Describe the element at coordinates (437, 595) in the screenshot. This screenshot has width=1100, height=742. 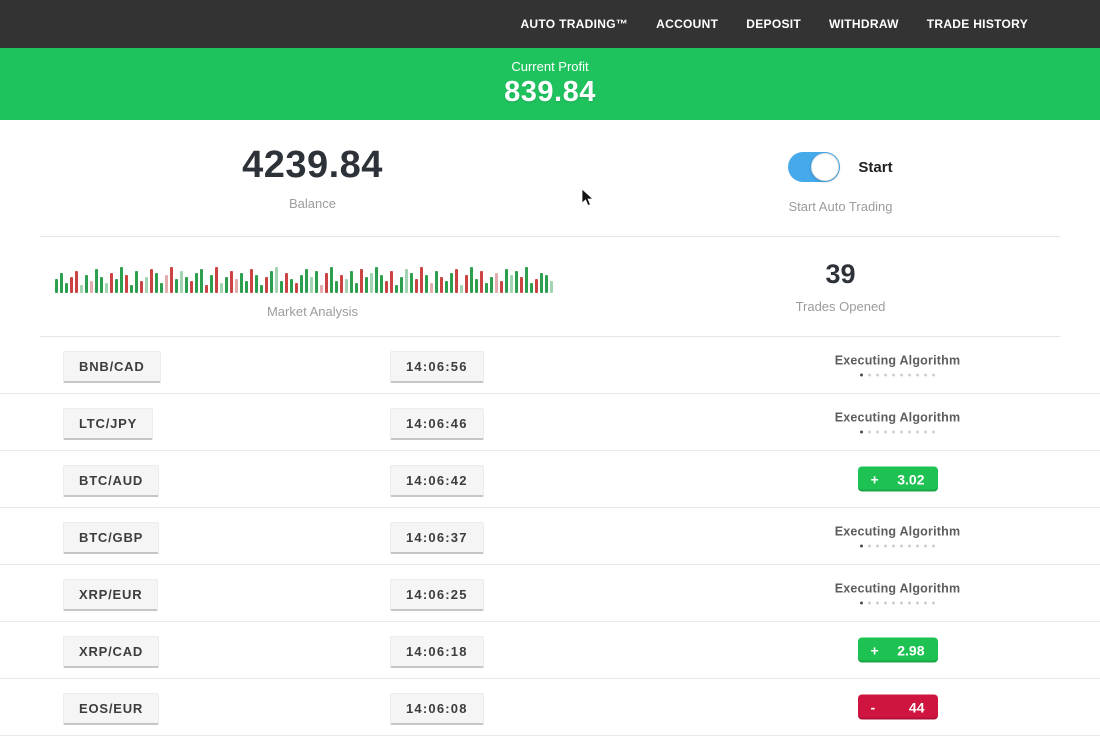
I see `time-badge: 14:06:25` at that location.